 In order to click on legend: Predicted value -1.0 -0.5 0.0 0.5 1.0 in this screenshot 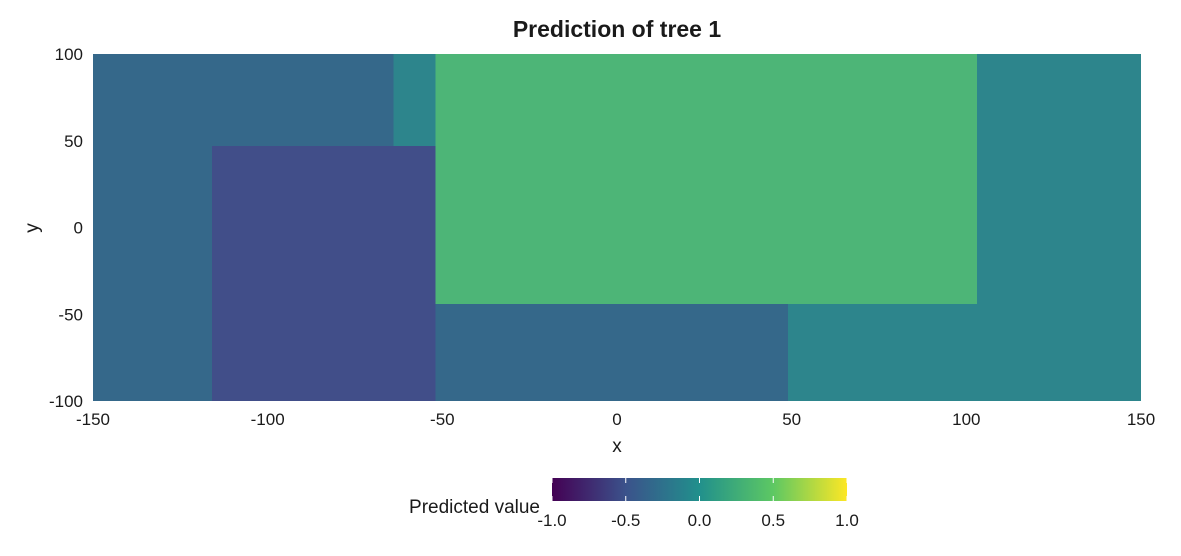, I will do `click(634, 504)`.